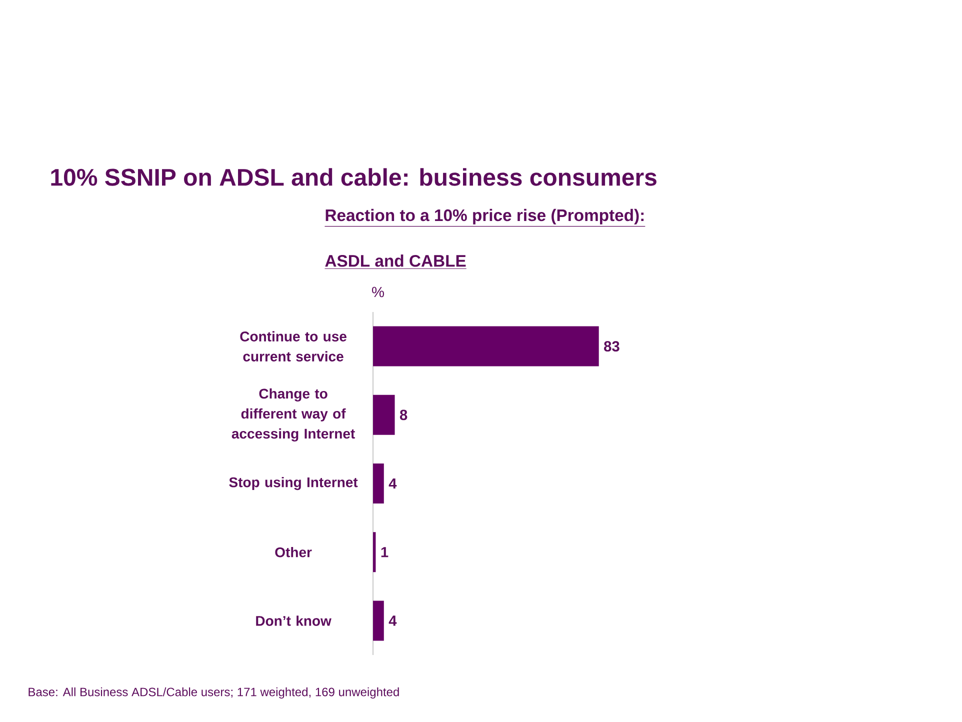 The width and height of the screenshot is (962, 722). Describe the element at coordinates (378, 292) in the screenshot. I see `x-axis-title: %` at that location.